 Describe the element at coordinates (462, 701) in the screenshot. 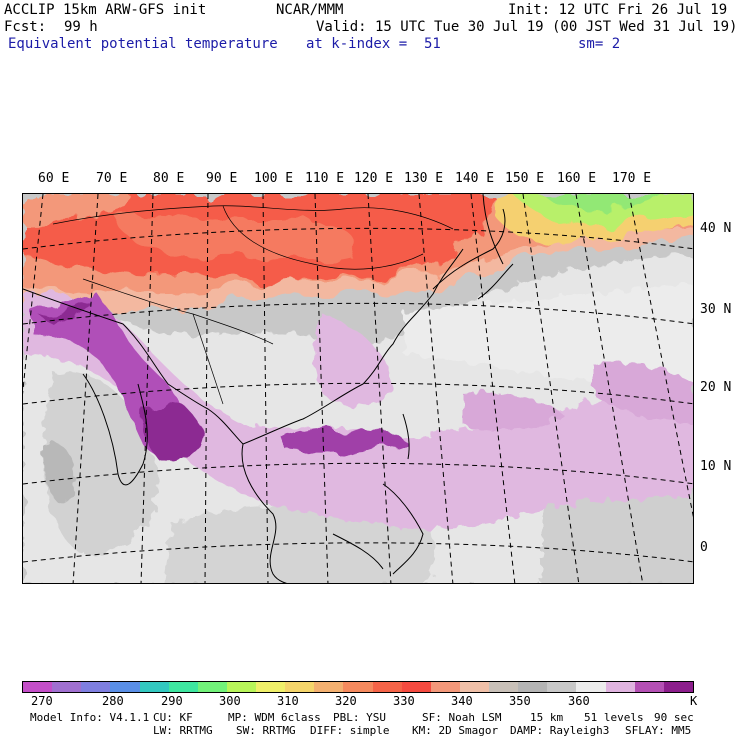

I see `colorbar-label: 340` at that location.